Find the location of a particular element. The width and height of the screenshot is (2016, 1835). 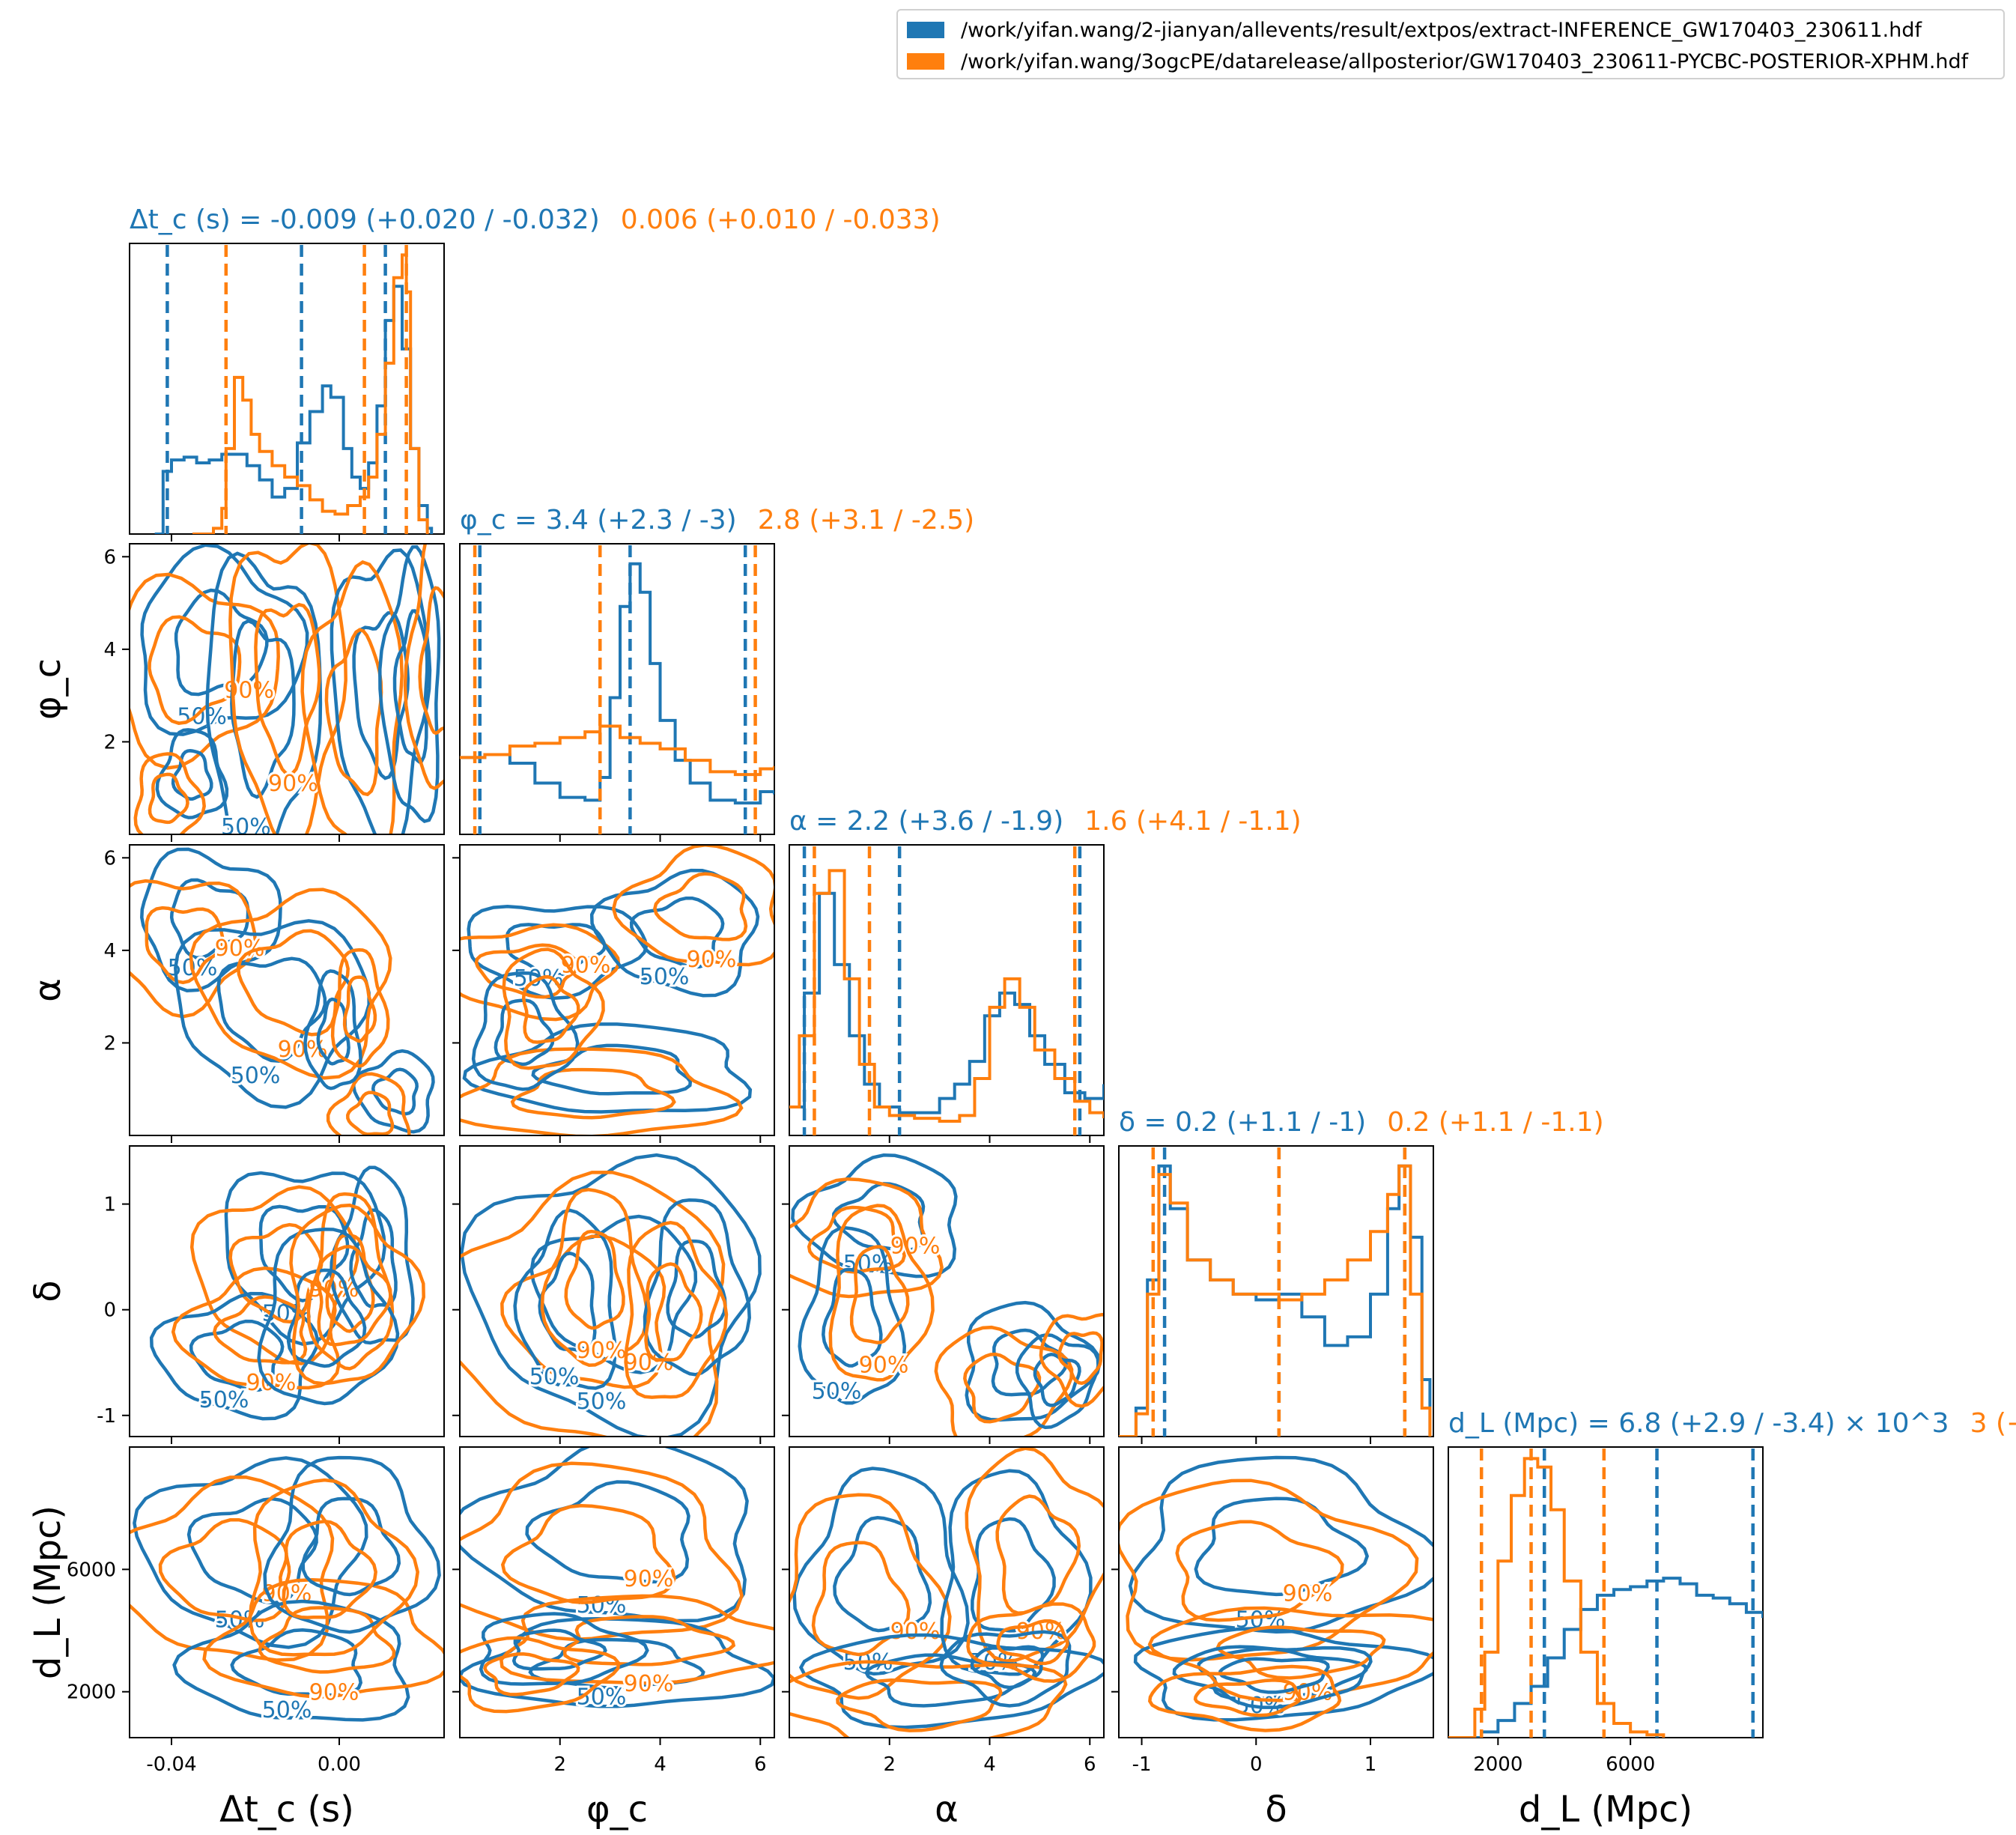

contour-panel-dL-vs-dtc: 50%90%50%90% is located at coordinates (287, 1592).